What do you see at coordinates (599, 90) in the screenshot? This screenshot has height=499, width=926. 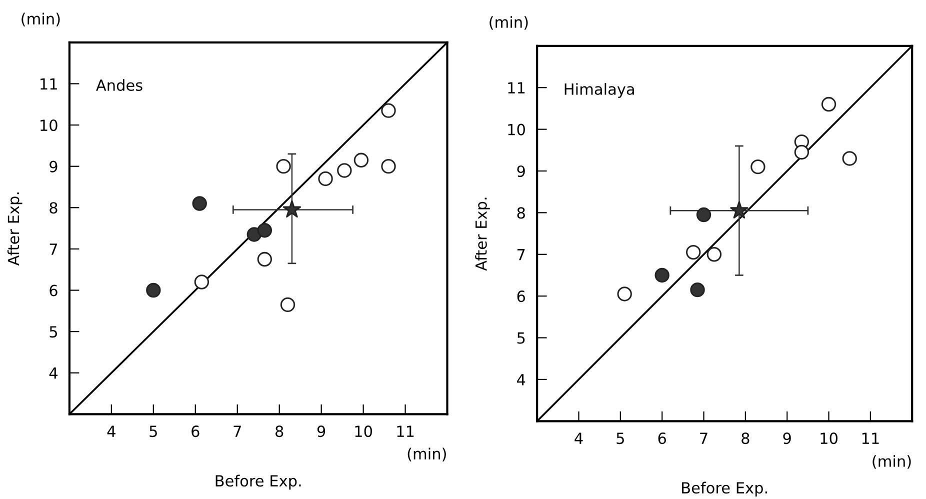 I see `text: Himalaya` at bounding box center [599, 90].